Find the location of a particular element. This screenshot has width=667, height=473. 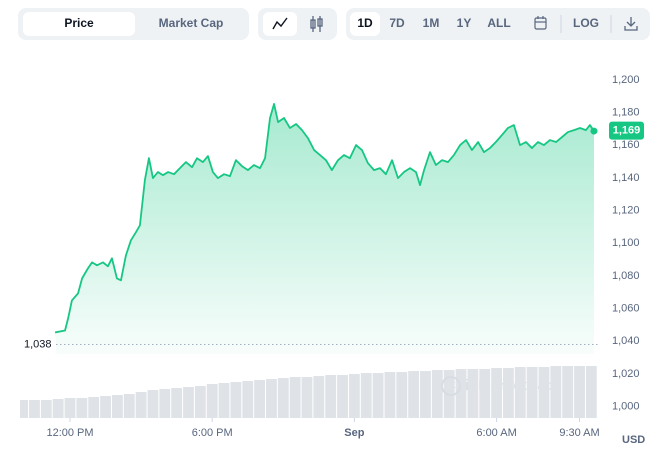

line-icon is located at coordinates (280, 23).